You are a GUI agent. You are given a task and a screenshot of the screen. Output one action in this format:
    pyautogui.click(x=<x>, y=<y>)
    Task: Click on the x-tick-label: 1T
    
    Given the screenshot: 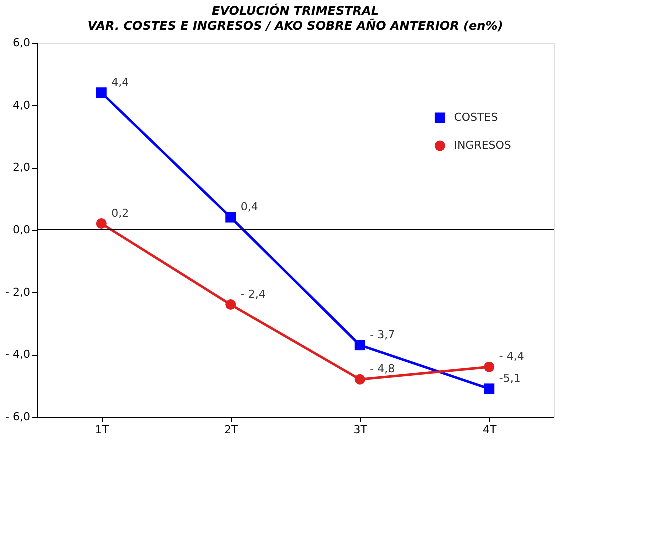 What is the action you would take?
    pyautogui.click(x=102, y=430)
    